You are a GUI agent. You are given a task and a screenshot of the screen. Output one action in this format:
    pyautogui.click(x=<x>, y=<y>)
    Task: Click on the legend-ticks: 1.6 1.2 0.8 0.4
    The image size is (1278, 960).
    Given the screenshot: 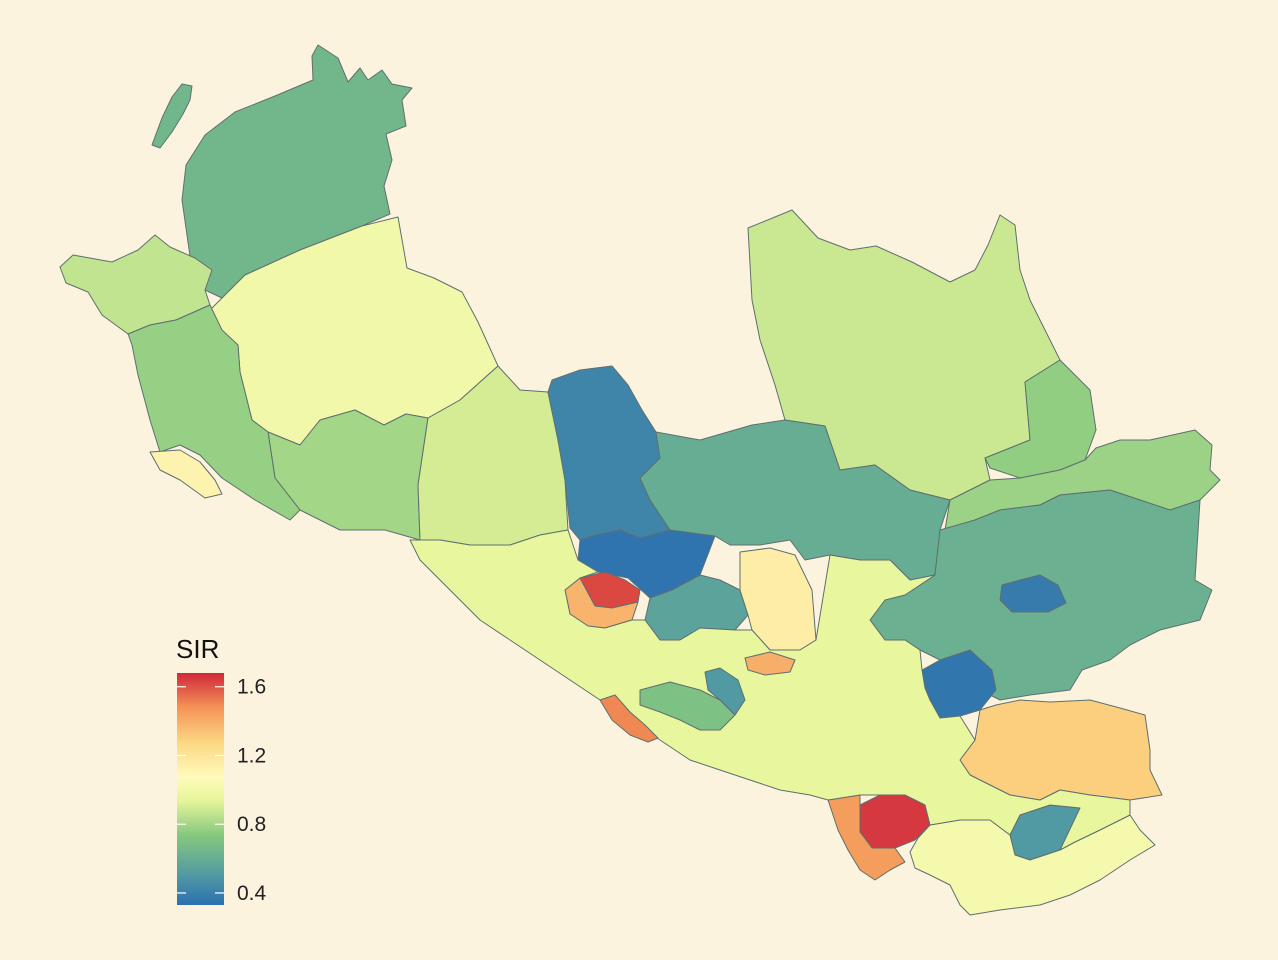 What is the action you would take?
    pyautogui.click(x=222, y=790)
    